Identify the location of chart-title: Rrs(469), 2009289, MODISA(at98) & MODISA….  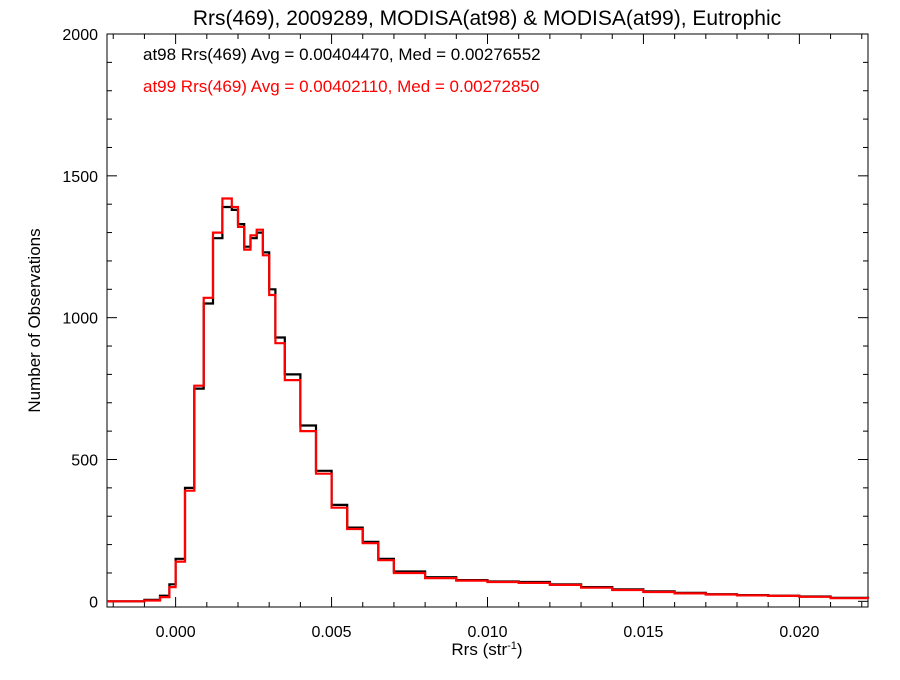
(487, 18).